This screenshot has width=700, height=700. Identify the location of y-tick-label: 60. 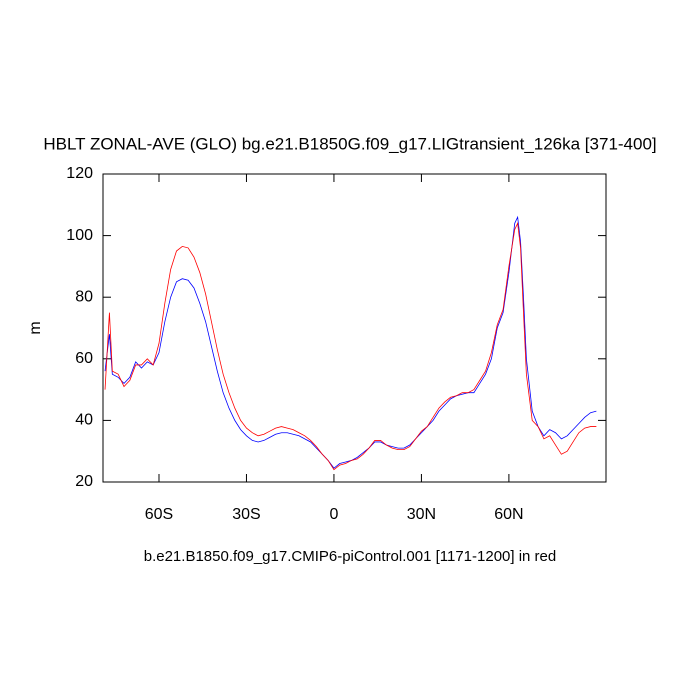
(84, 358).